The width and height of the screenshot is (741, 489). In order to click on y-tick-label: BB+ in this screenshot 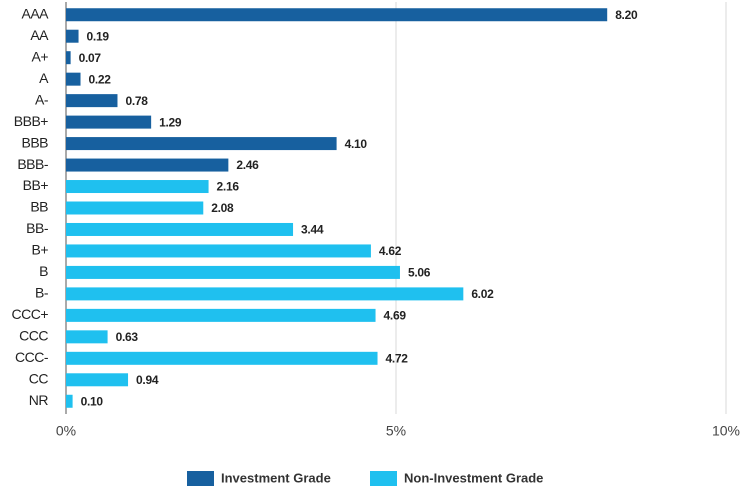, I will do `click(36, 185)`.